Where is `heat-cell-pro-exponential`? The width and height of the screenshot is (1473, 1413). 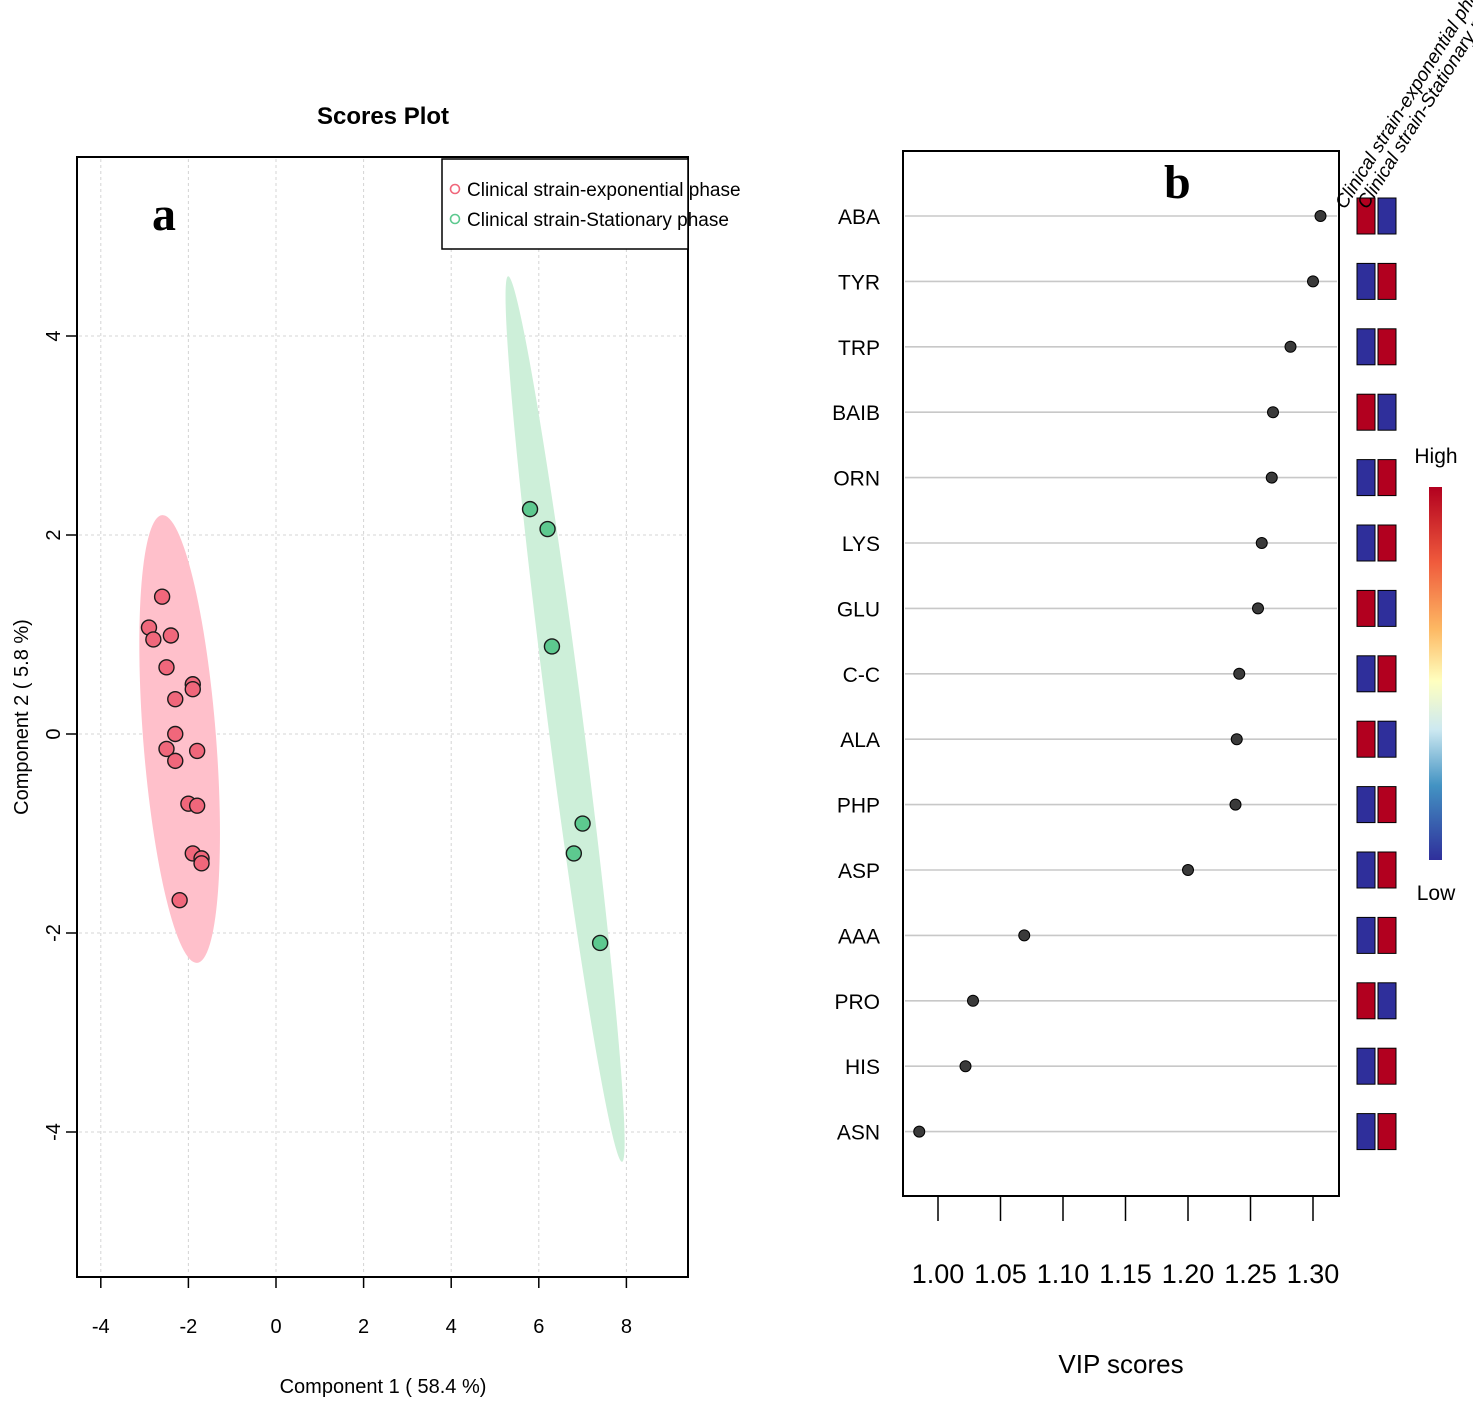 heat-cell-pro-exponential is located at coordinates (1366, 1001).